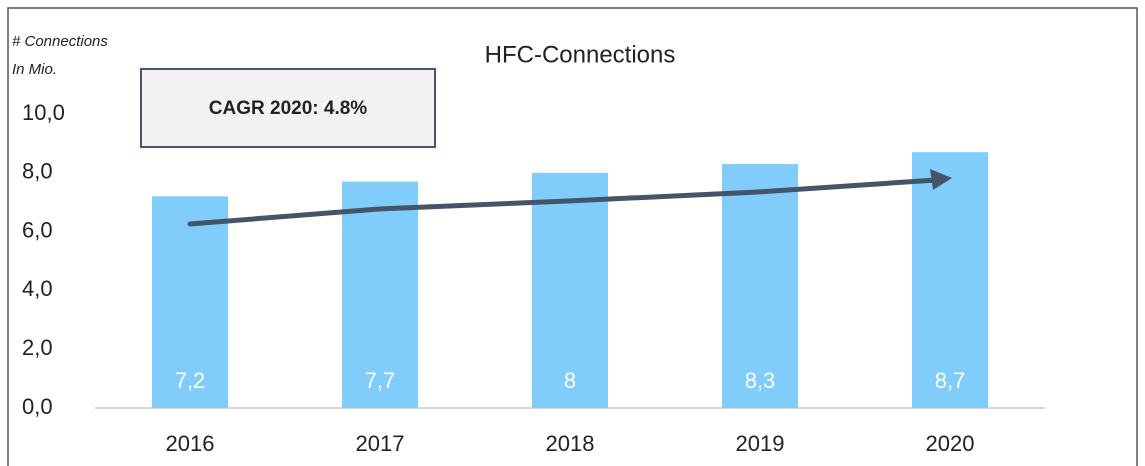 This screenshot has height=466, width=1145. Describe the element at coordinates (760, 380) in the screenshot. I see `value-label: 8,3` at that location.